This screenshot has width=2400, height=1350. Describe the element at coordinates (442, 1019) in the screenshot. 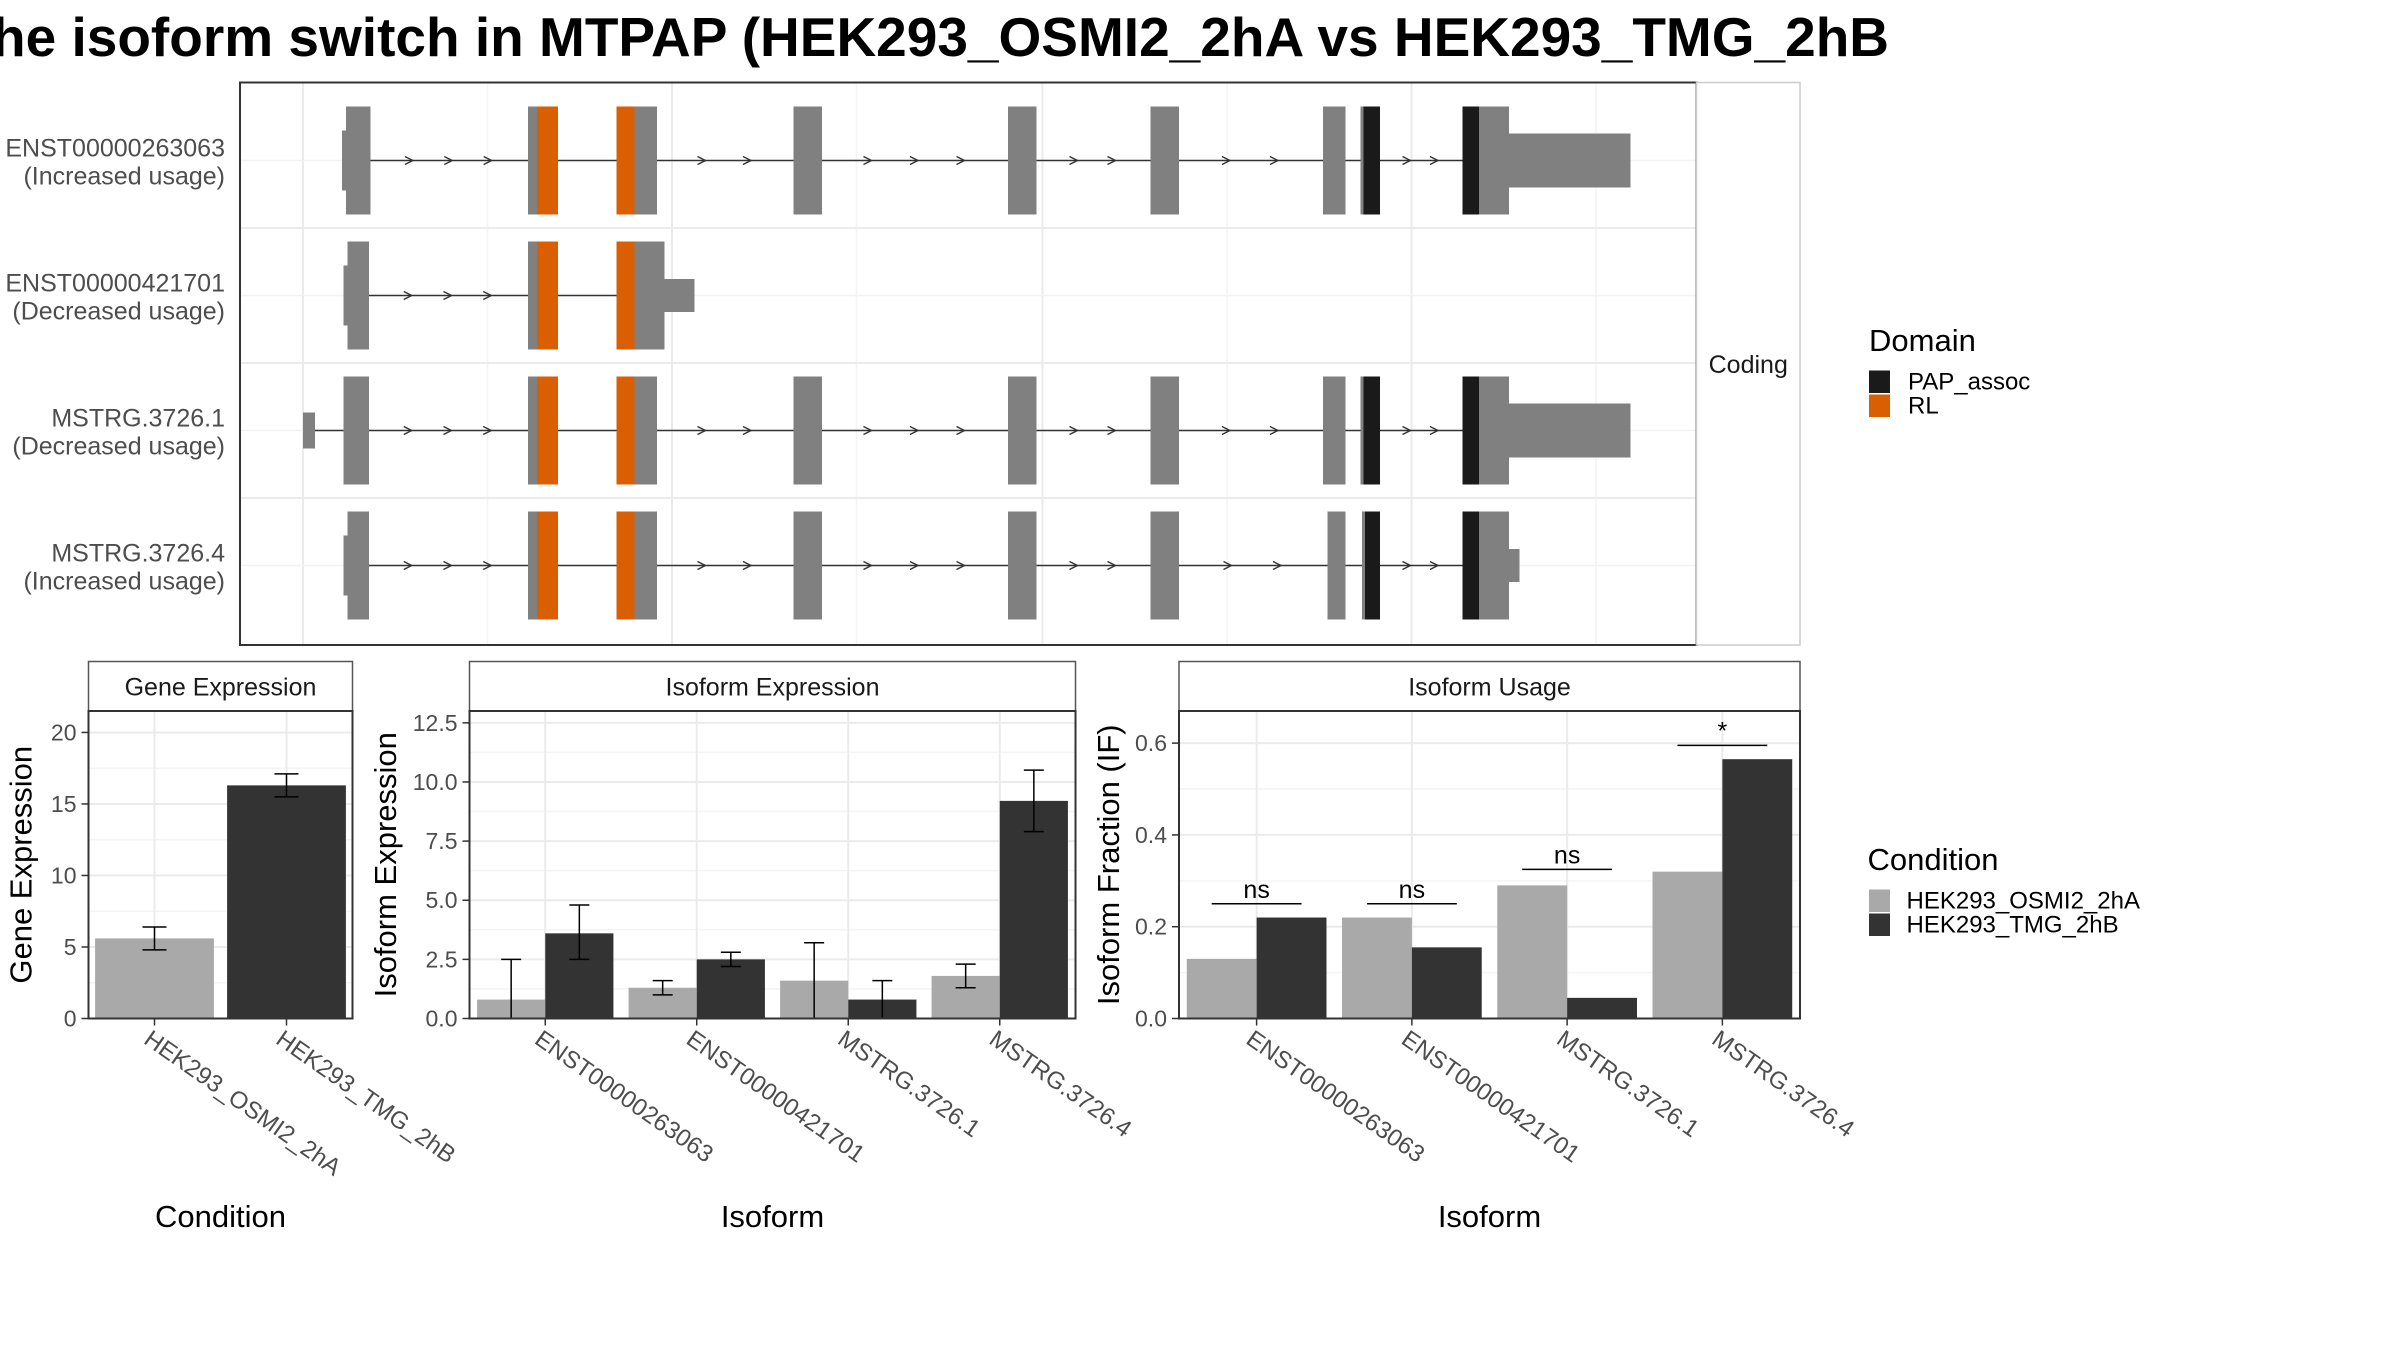

I see `y-tick-label: 0.0` at that location.